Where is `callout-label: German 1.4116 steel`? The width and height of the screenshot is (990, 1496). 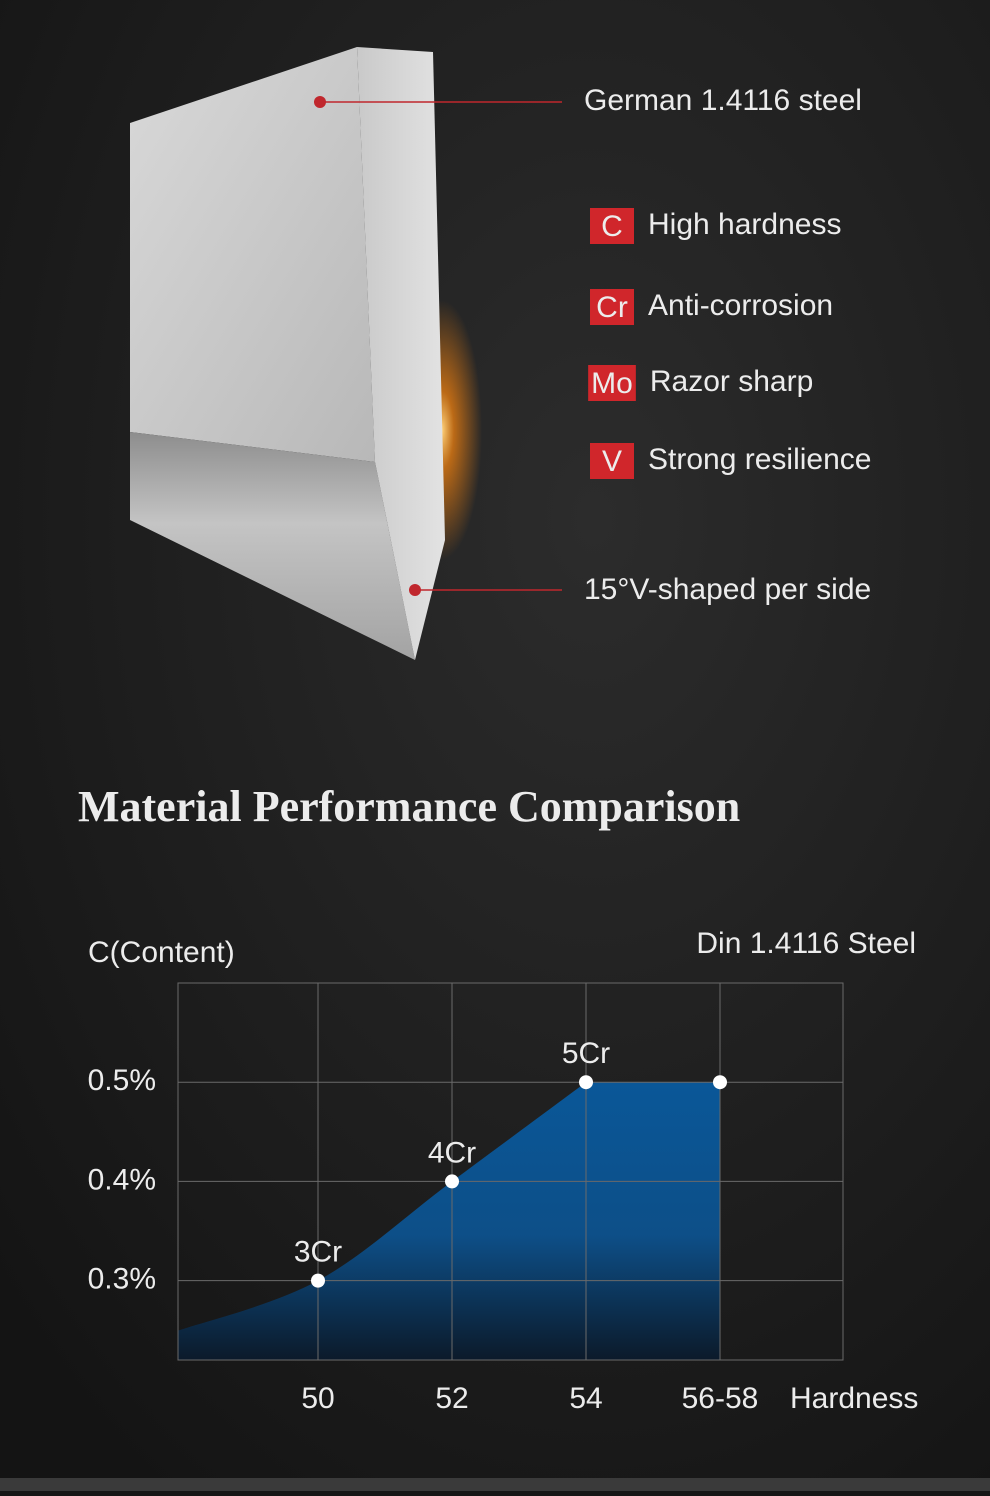
callout-label: German 1.4116 steel is located at coordinates (723, 100).